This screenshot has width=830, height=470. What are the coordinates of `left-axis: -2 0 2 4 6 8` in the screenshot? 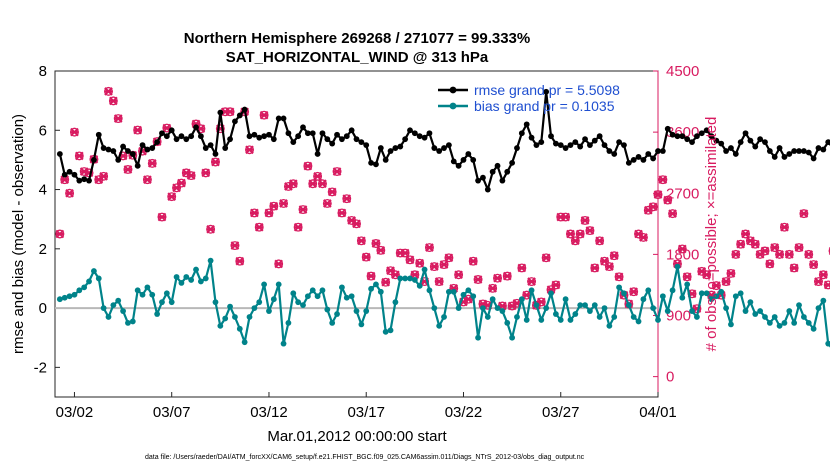 It's located at (47, 219).